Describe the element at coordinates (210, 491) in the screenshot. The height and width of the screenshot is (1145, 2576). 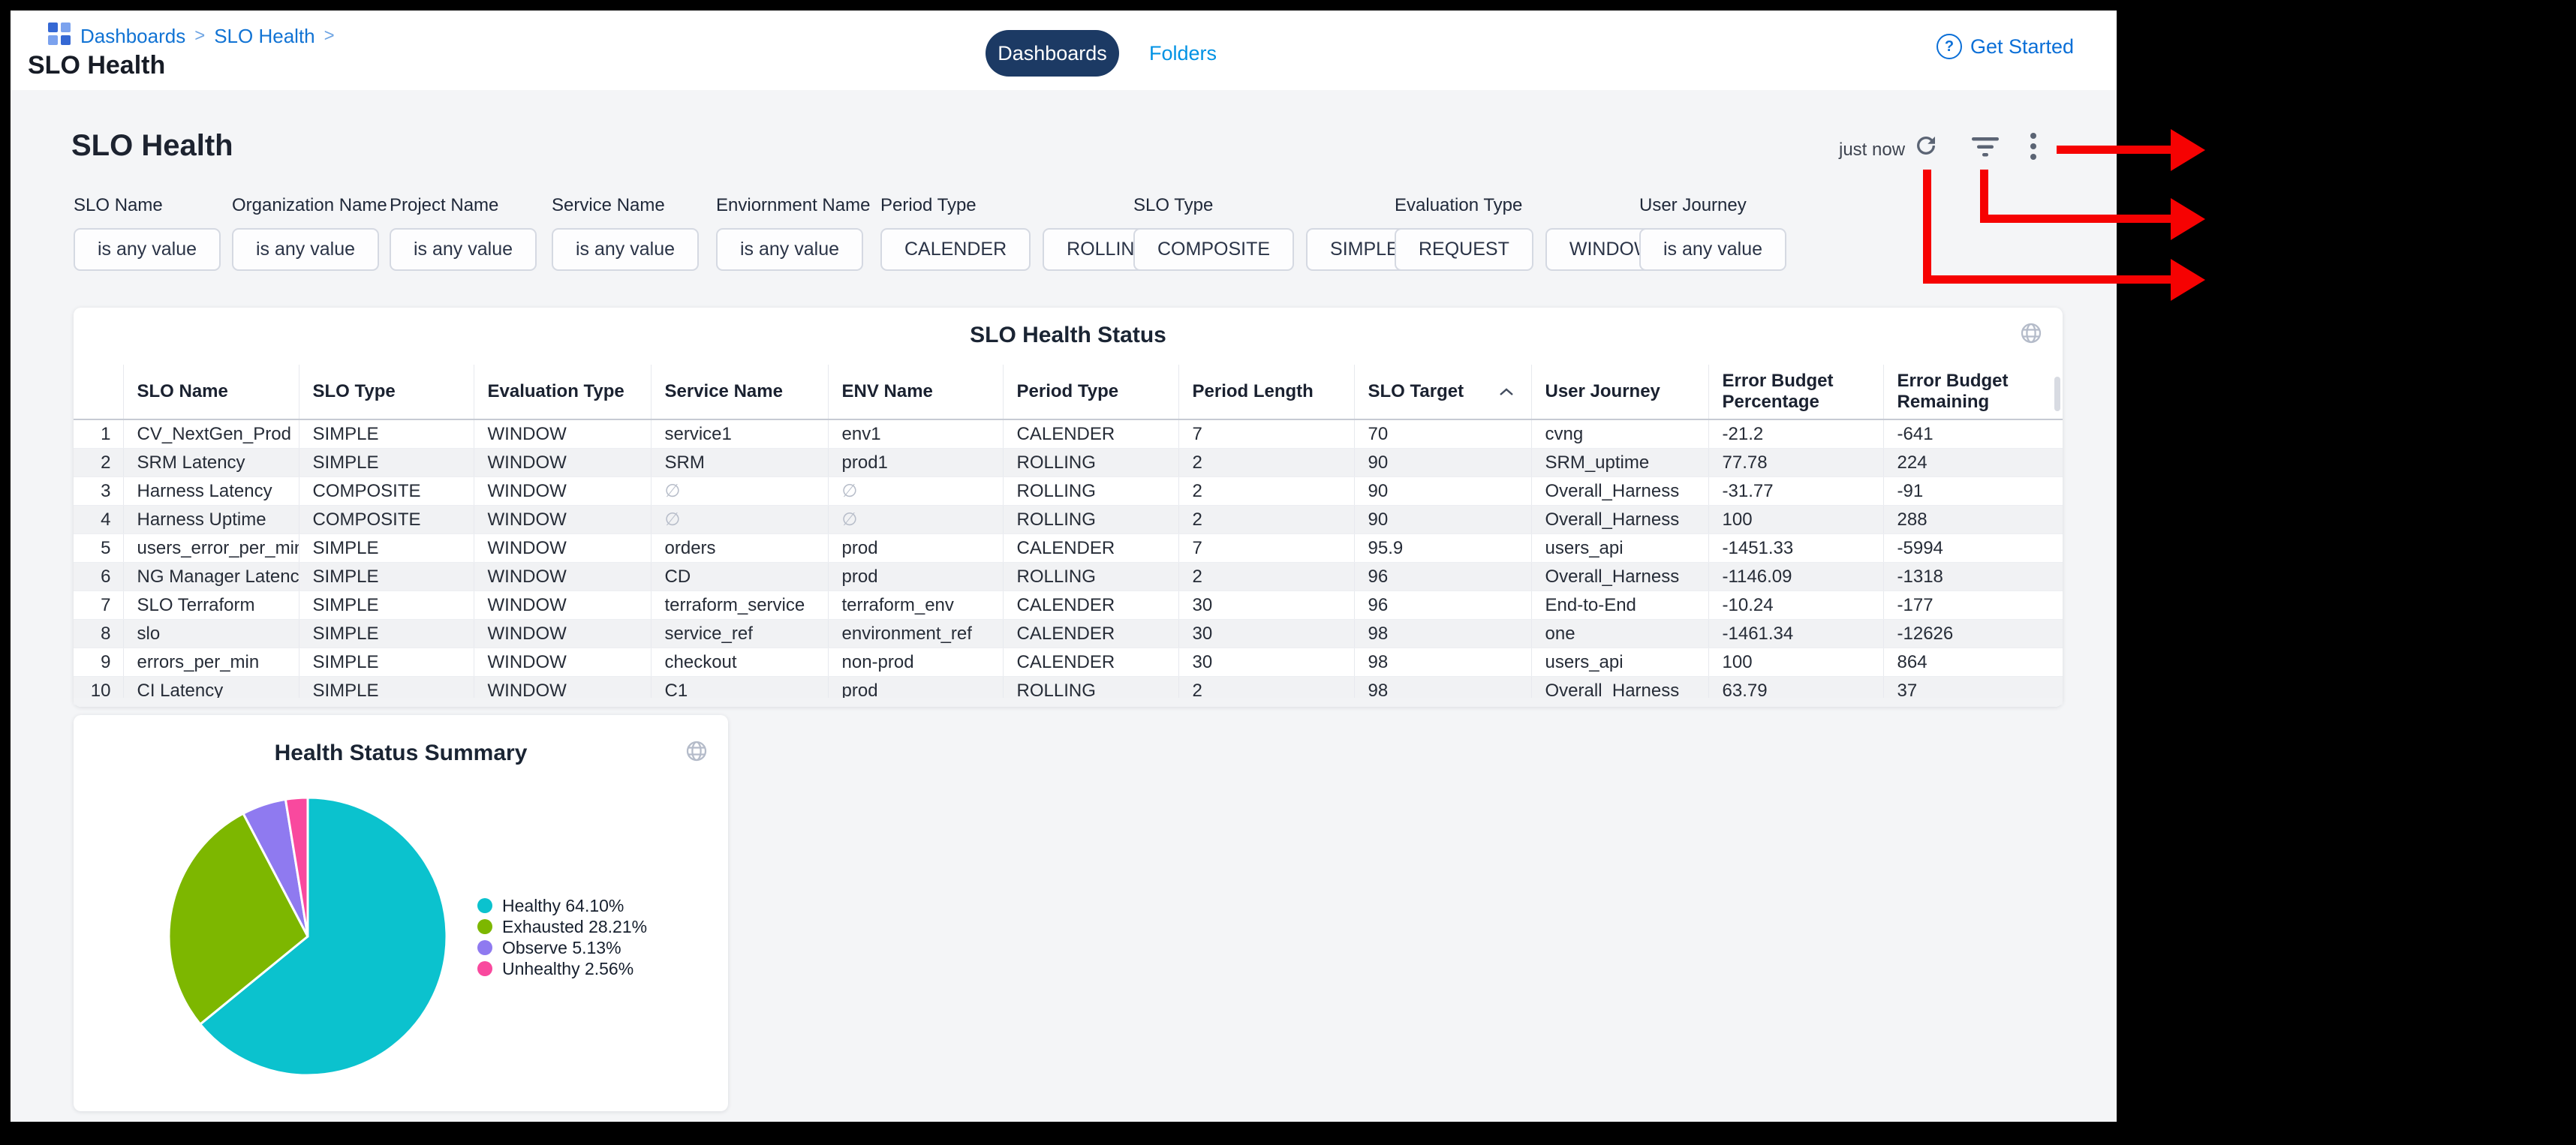
I see `table-cell: Harness Latency` at that location.